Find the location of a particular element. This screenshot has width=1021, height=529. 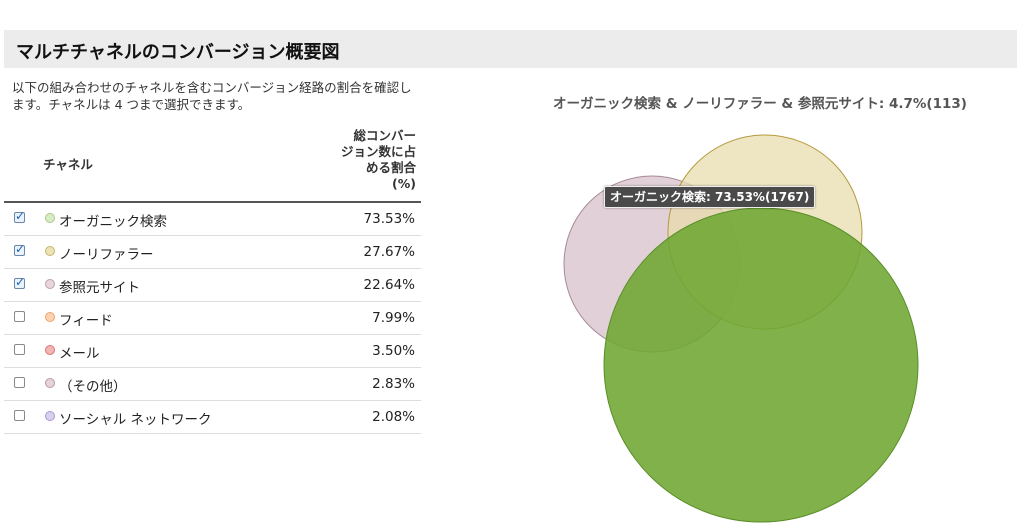

channel-label: （その他） is located at coordinates (93, 387).